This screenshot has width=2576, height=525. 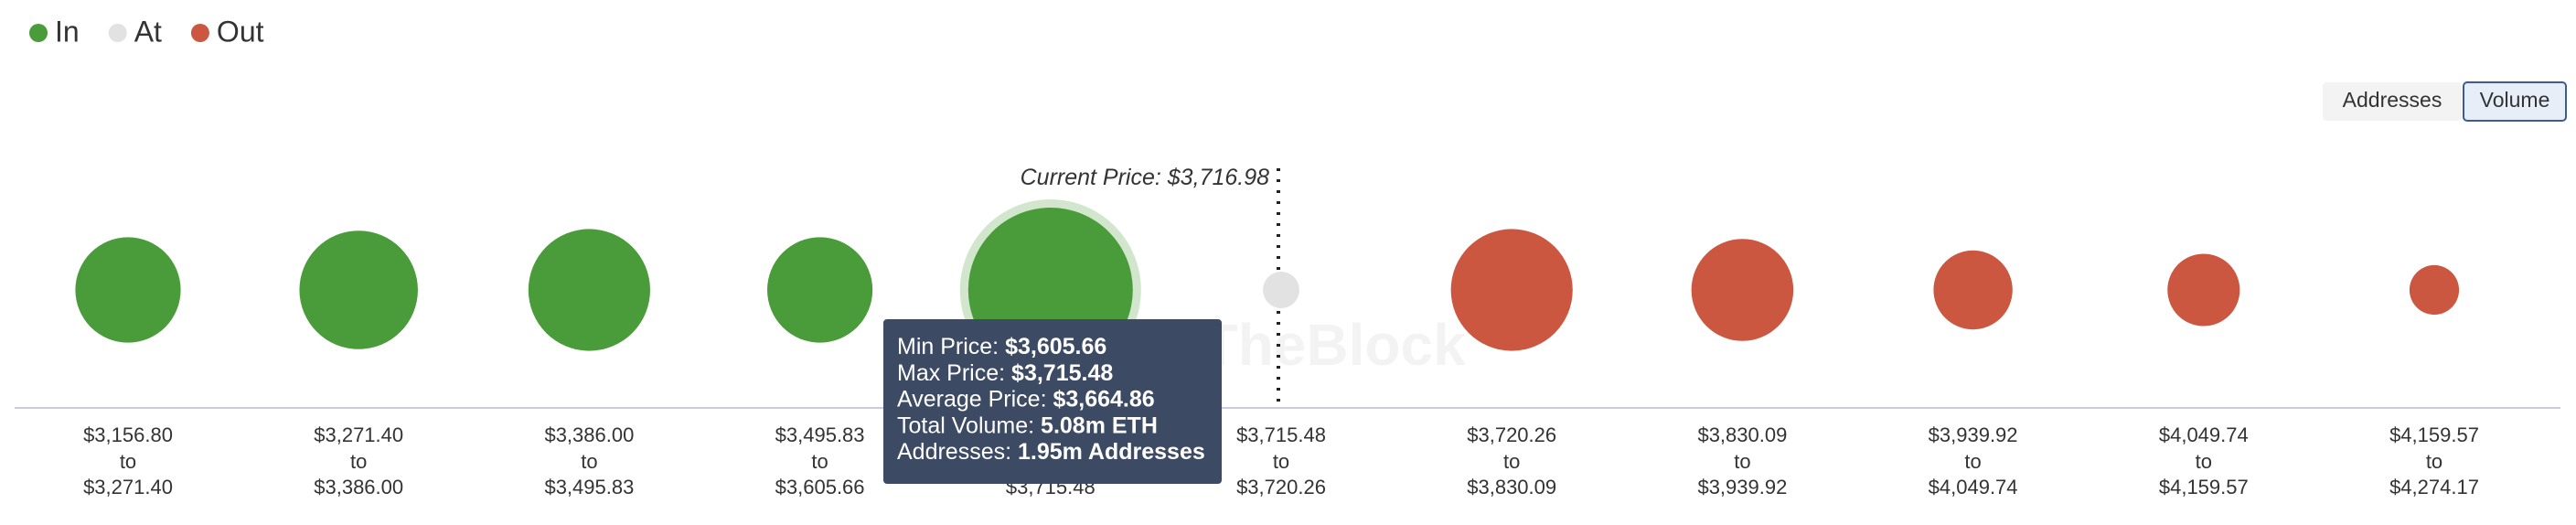 I want to click on tooltip-row: Total Volume: 5.08m ETH, so click(x=1027, y=425).